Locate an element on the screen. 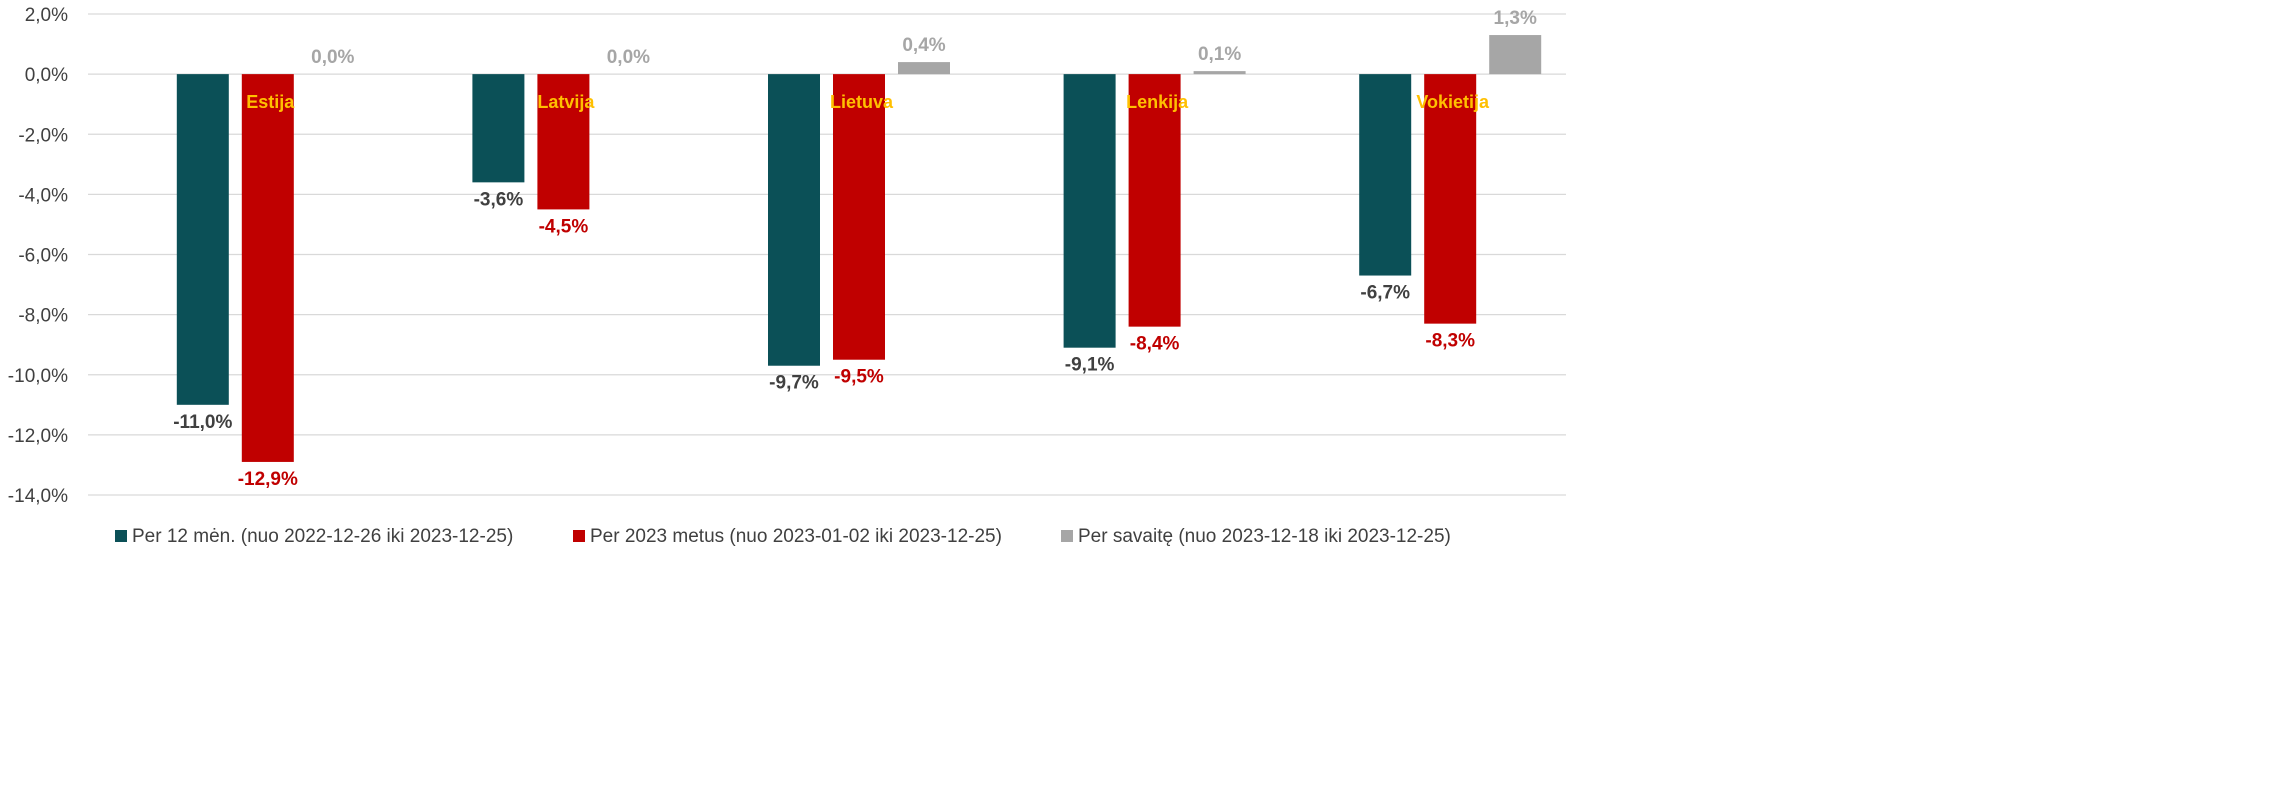 Image resolution: width=2280 pixels, height=799 pixels. y-tick-label: 2,0% is located at coordinates (46, 15).